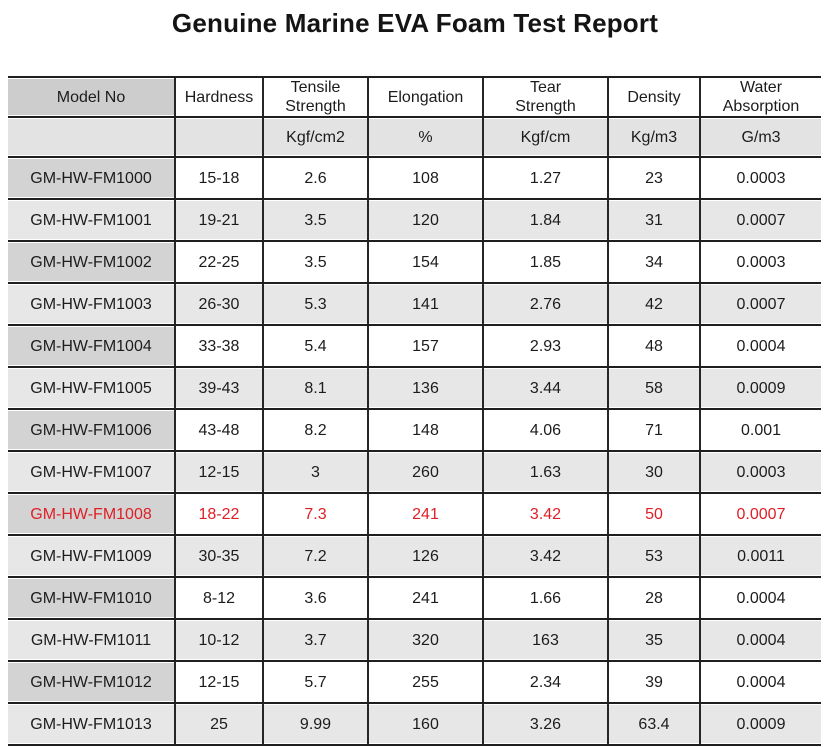  What do you see at coordinates (218, 598) in the screenshot?
I see `cell-hardness: 8-12` at bounding box center [218, 598].